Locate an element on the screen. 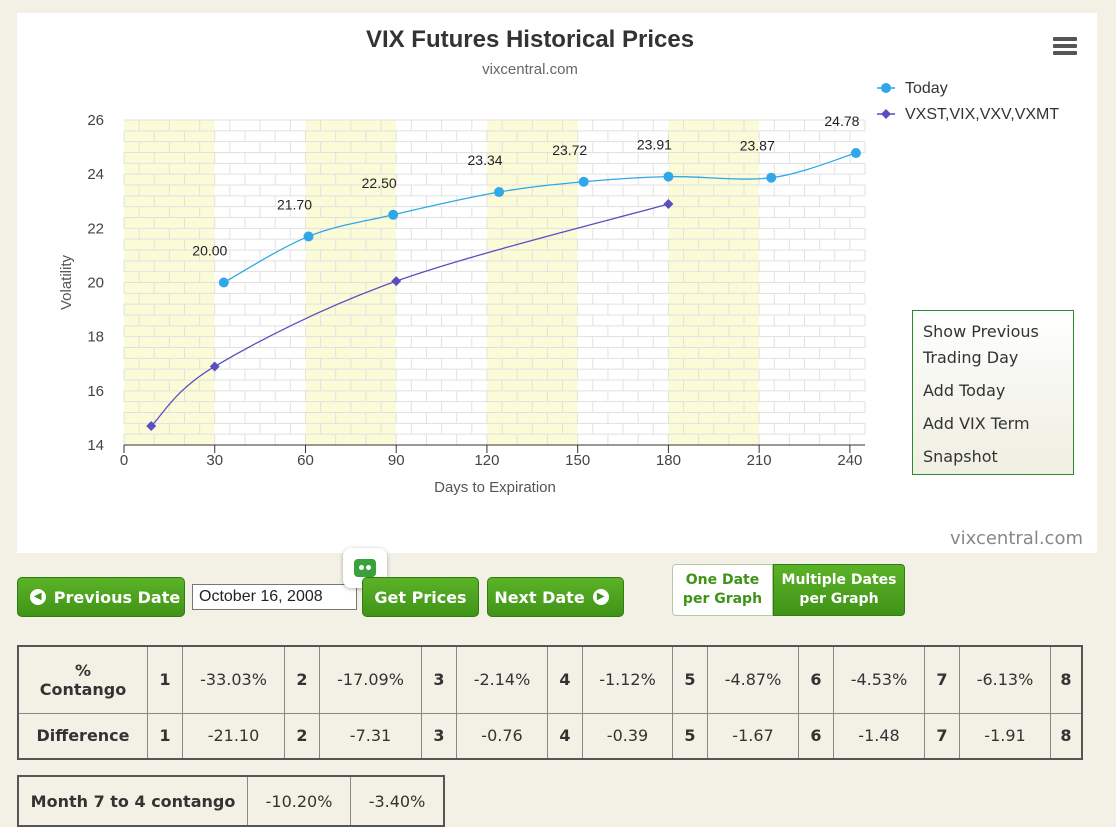 The width and height of the screenshot is (1116, 827). hamburger-menu-icon is located at coordinates (1065, 47).